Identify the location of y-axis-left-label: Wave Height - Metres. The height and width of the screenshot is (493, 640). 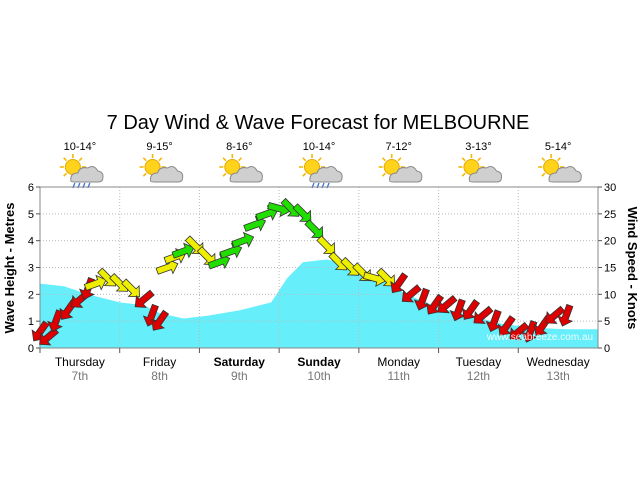
(9, 268).